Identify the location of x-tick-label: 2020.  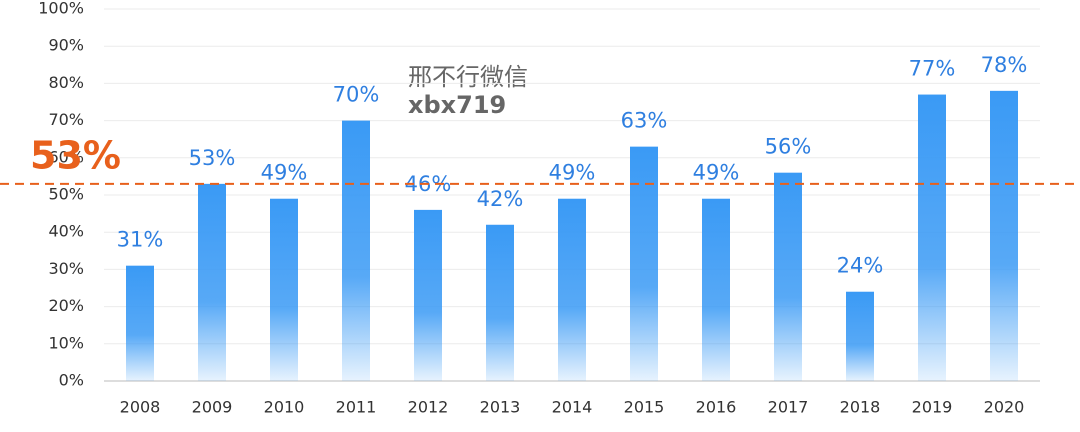
(1004, 407).